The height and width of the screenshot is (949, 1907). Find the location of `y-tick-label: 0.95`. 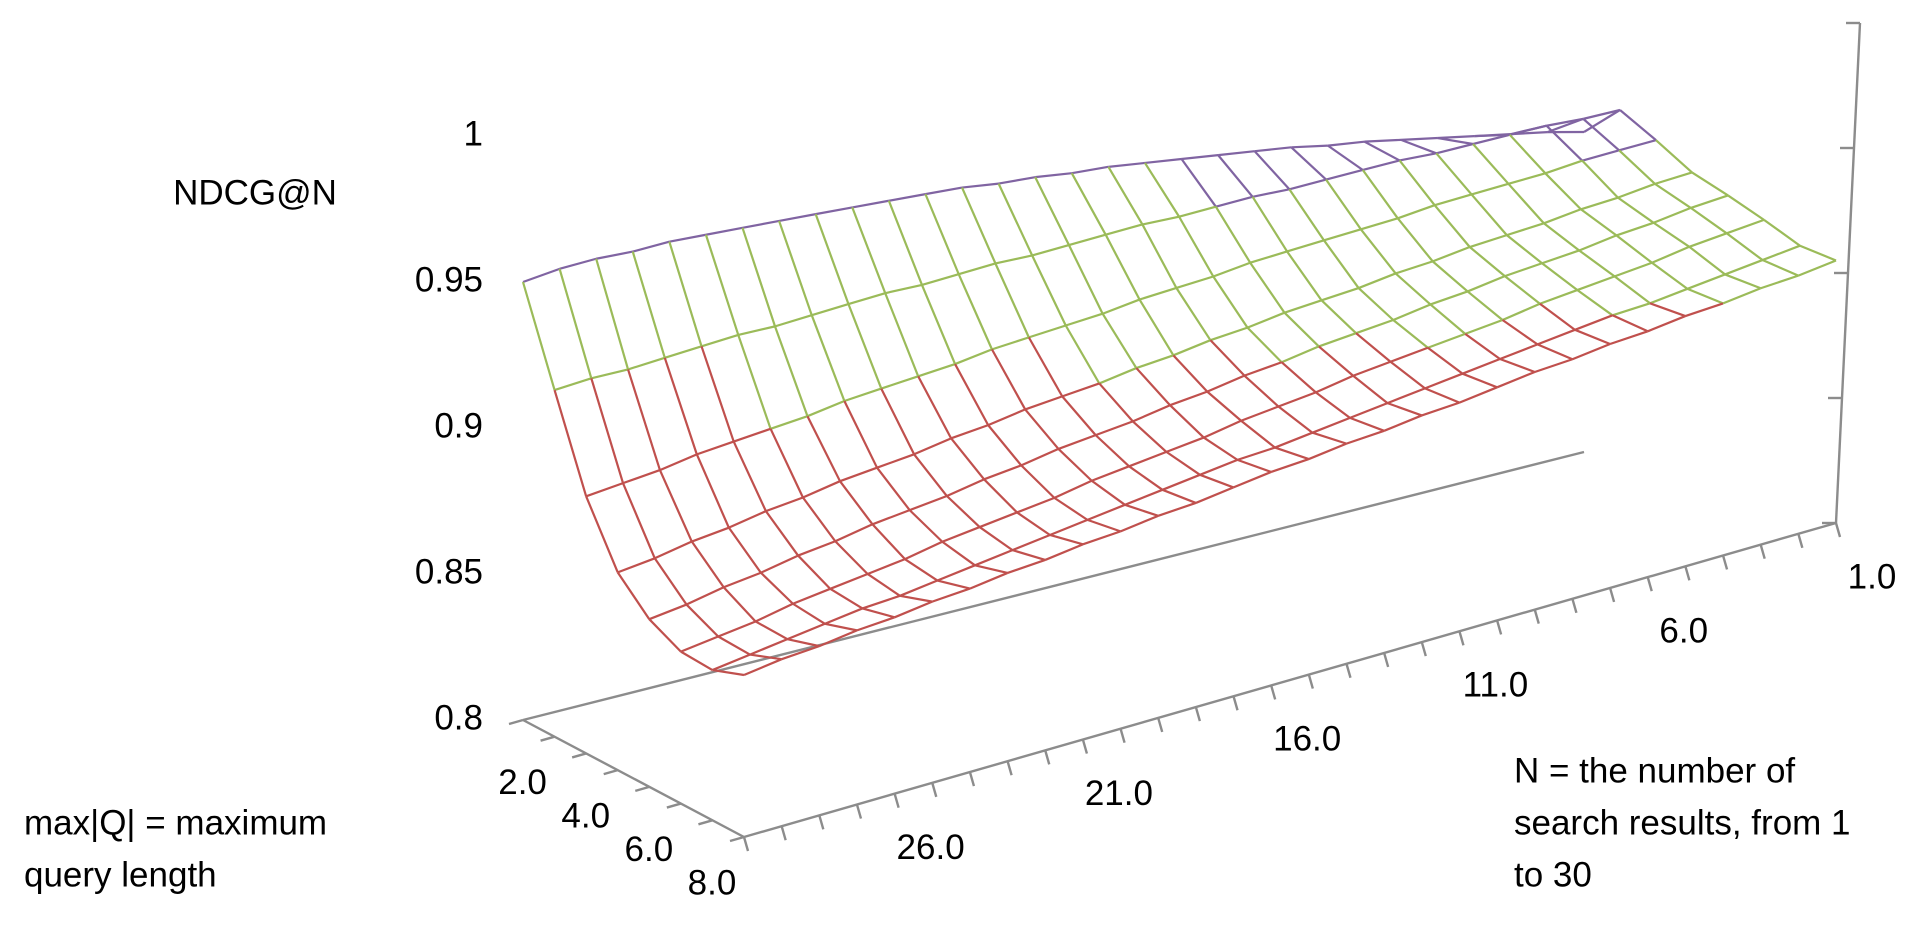

y-tick-label: 0.95 is located at coordinates (449, 279).